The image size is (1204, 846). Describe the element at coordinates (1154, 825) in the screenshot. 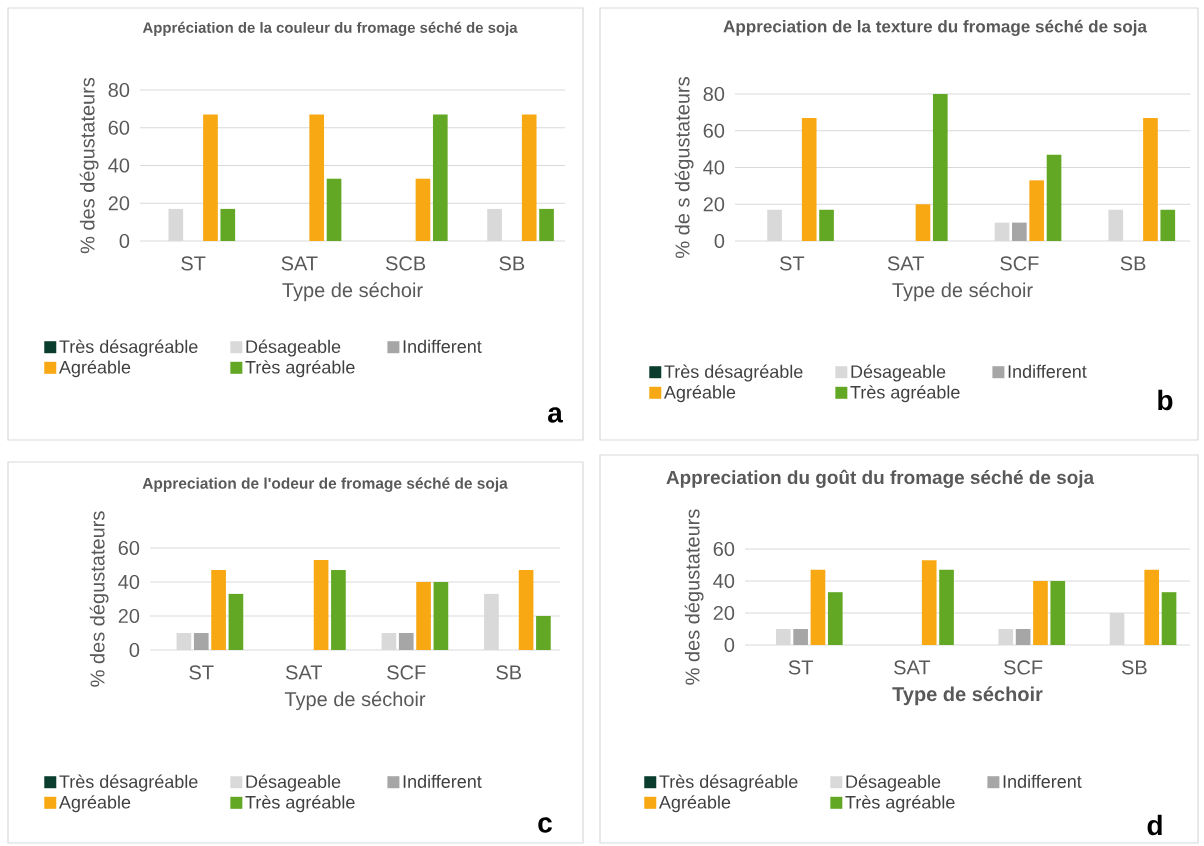

I see `text: d` at that location.